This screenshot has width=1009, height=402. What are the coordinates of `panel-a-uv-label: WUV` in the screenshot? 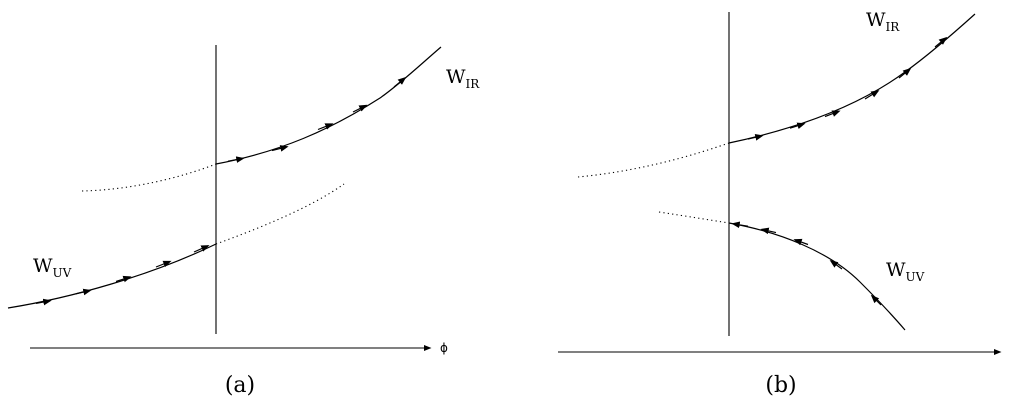 It's located at (52, 267).